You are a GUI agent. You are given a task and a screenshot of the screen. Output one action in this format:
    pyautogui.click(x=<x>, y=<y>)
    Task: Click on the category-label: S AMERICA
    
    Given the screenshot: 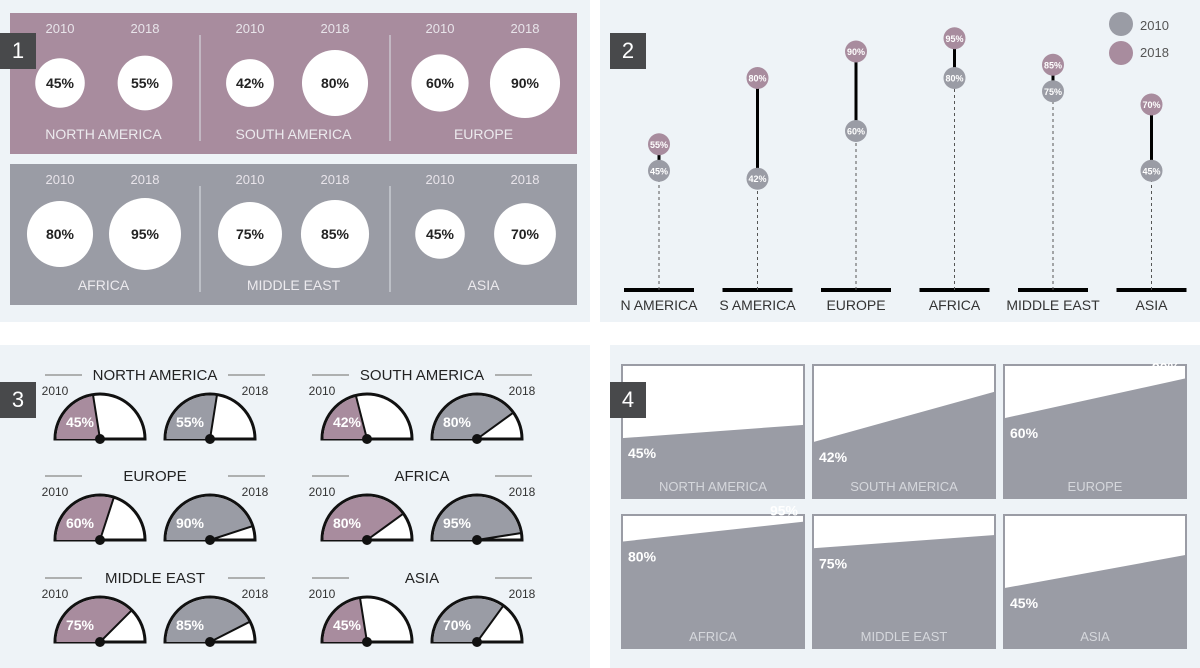 What is the action you would take?
    pyautogui.click(x=757, y=305)
    